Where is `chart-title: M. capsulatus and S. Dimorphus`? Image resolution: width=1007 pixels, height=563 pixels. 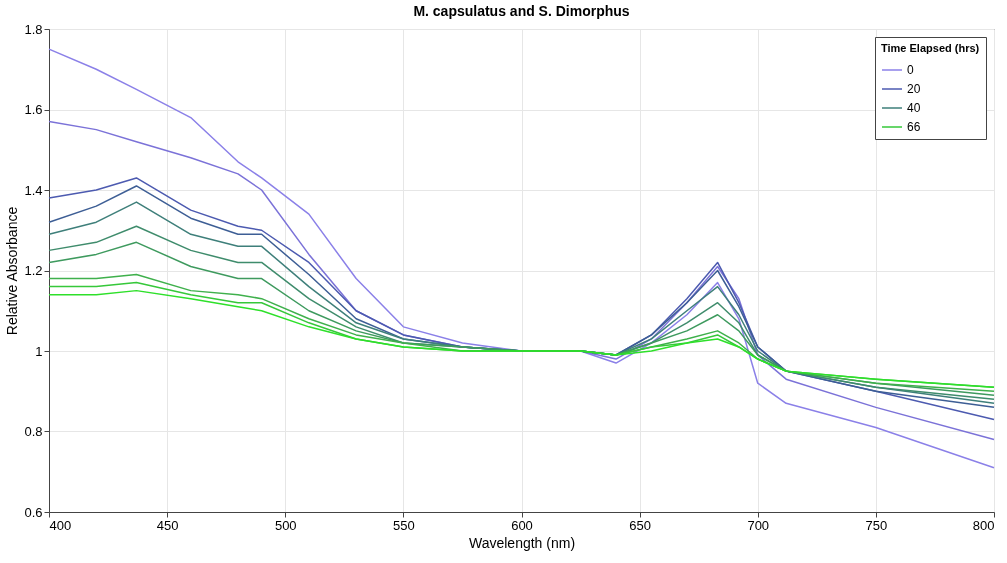 chart-title: M. capsulatus and S. Dimorphus is located at coordinates (521, 11).